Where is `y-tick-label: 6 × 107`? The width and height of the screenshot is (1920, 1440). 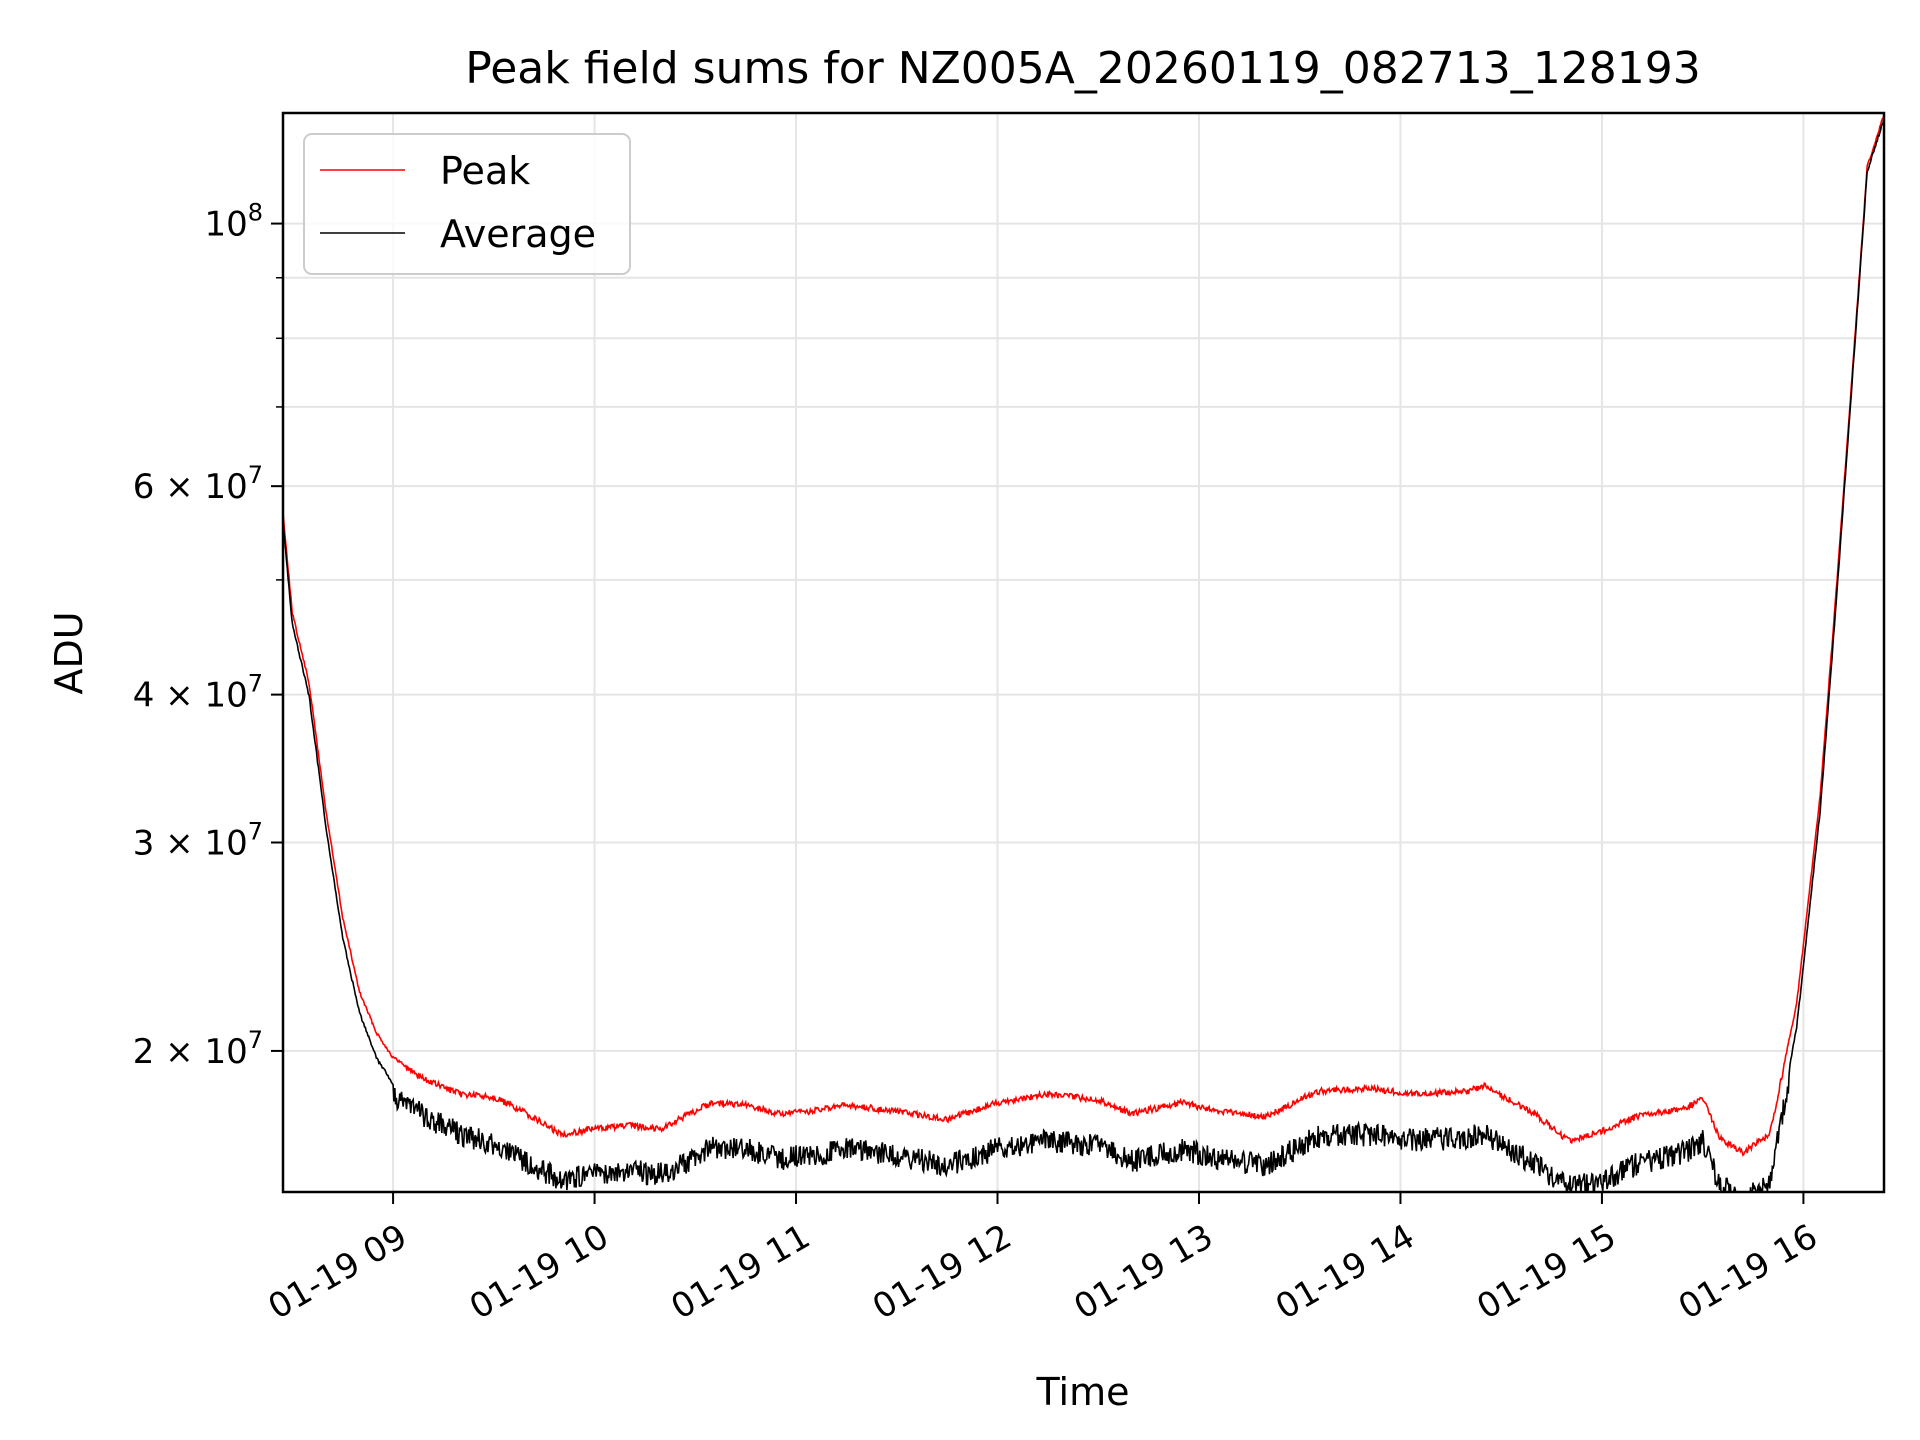
y-tick-label: 6 × 107 is located at coordinates (198, 484).